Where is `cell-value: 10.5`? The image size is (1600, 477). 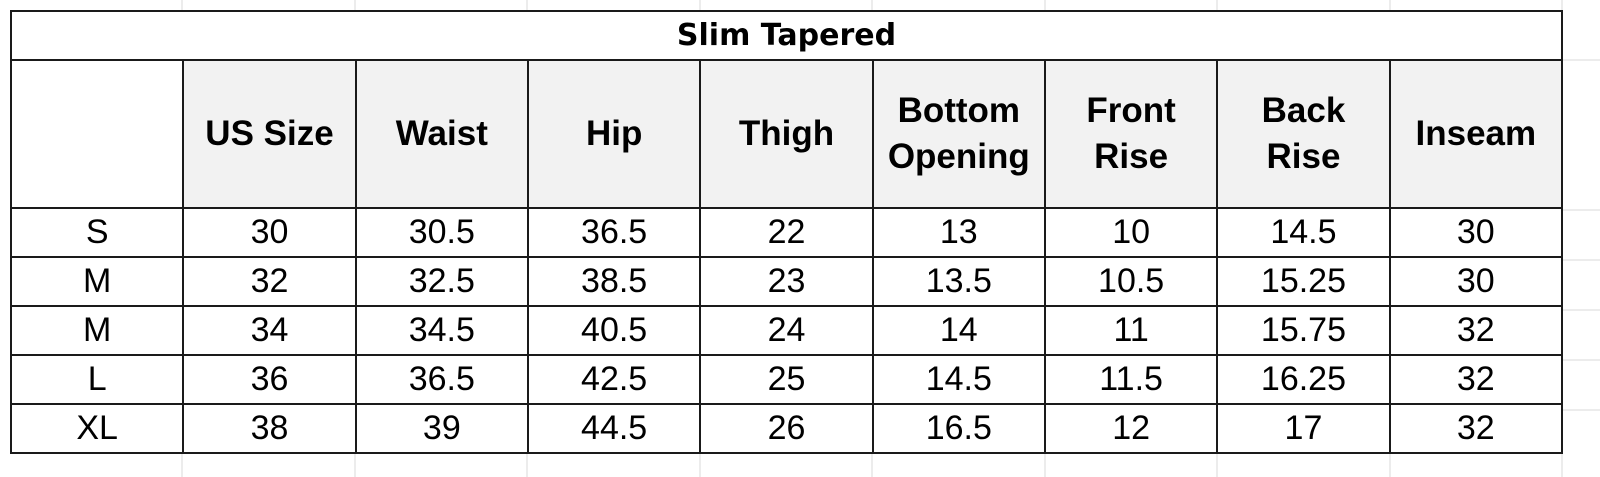 cell-value: 10.5 is located at coordinates (1131, 281).